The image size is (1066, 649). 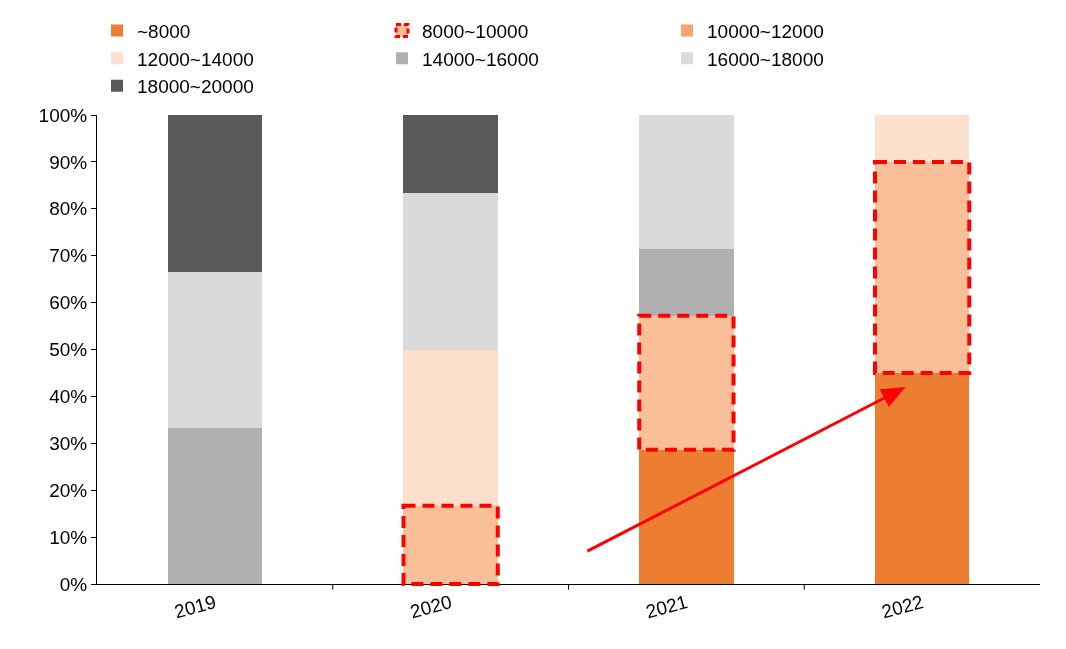 What do you see at coordinates (666, 607) in the screenshot?
I see `x-tick-label: 2021` at bounding box center [666, 607].